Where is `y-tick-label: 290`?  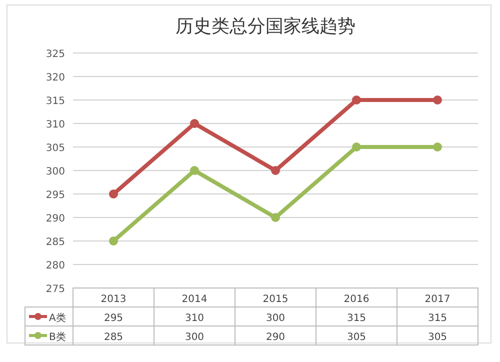
y-tick-label: 290 is located at coordinates (55, 219).